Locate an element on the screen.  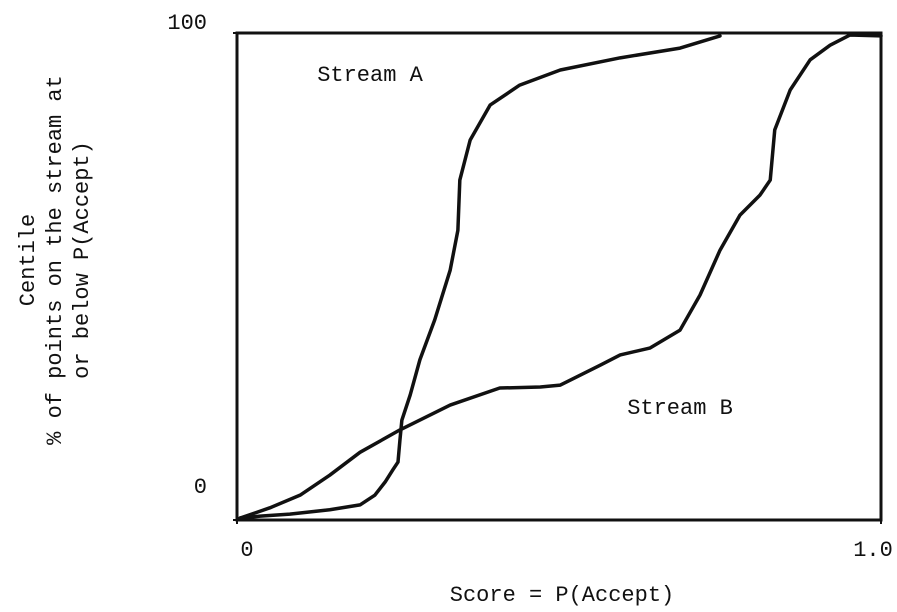
y-axis-label-line: or below P(Accept) is located at coordinates (82, 260).